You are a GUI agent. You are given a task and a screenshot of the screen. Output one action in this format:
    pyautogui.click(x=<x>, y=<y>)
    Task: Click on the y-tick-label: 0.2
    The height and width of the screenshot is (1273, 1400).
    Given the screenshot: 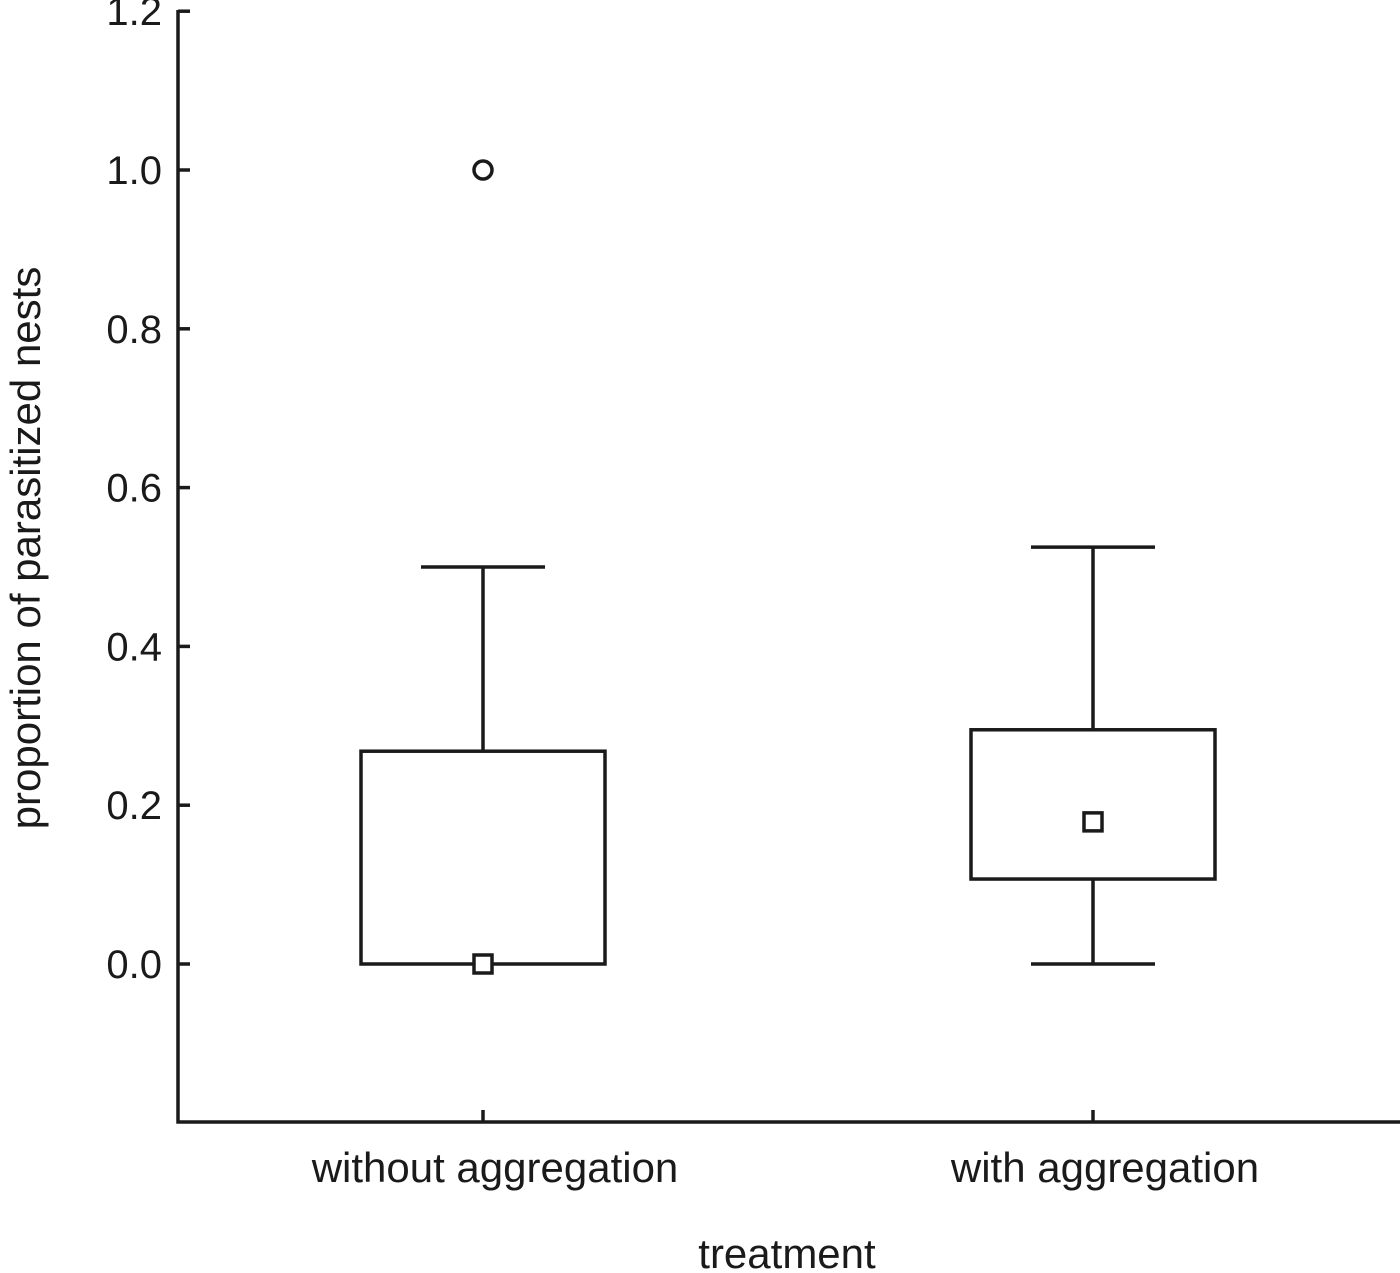 What is the action you would take?
    pyautogui.click(x=134, y=806)
    